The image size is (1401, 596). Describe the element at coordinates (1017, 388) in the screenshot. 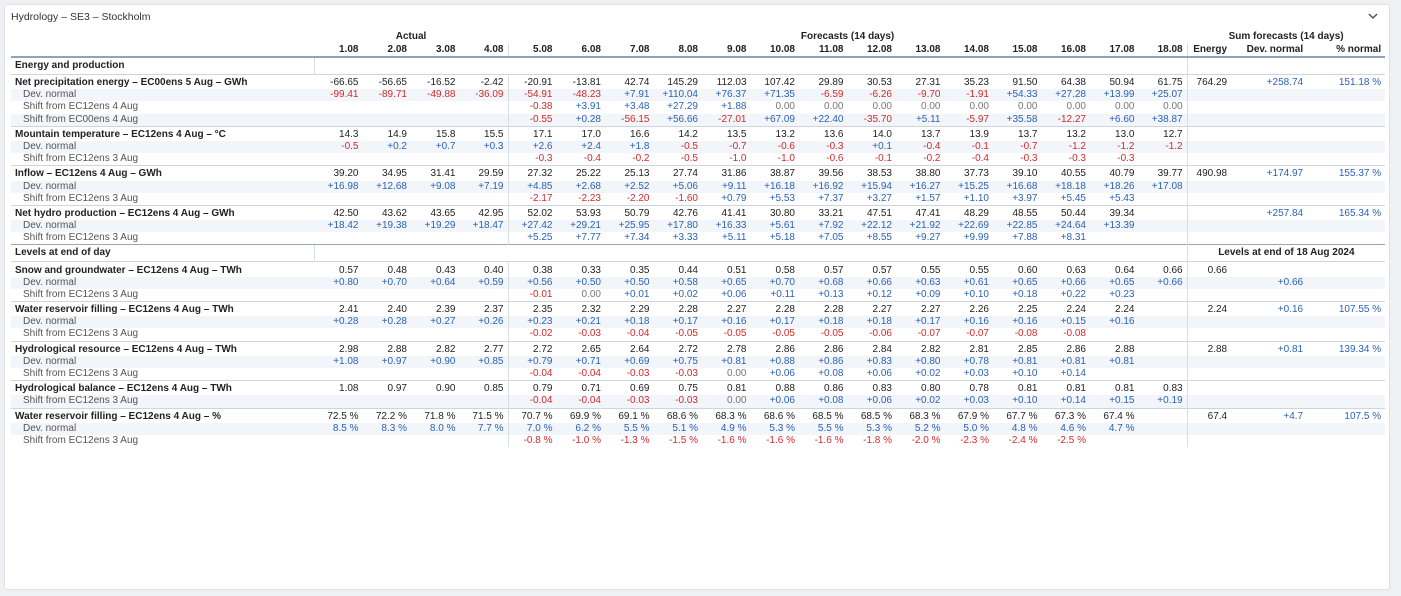

I see `value-cell: 0.81` at that location.